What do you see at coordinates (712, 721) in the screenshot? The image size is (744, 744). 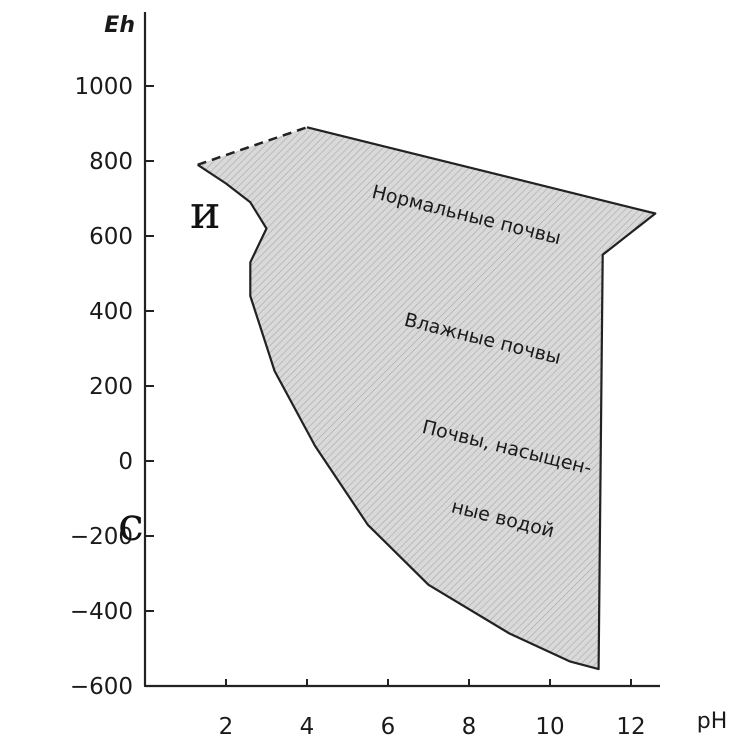 I see `x-axis-title: pH` at bounding box center [712, 721].